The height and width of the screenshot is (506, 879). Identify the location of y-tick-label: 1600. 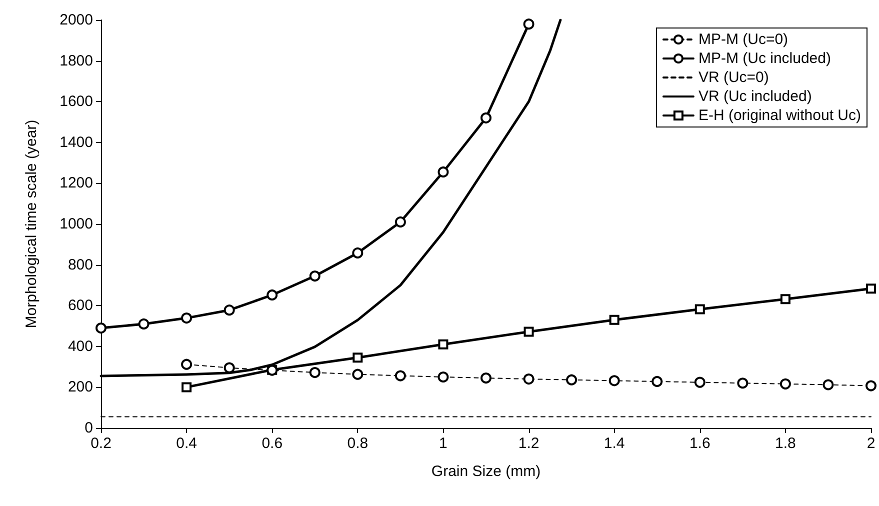
(76, 101).